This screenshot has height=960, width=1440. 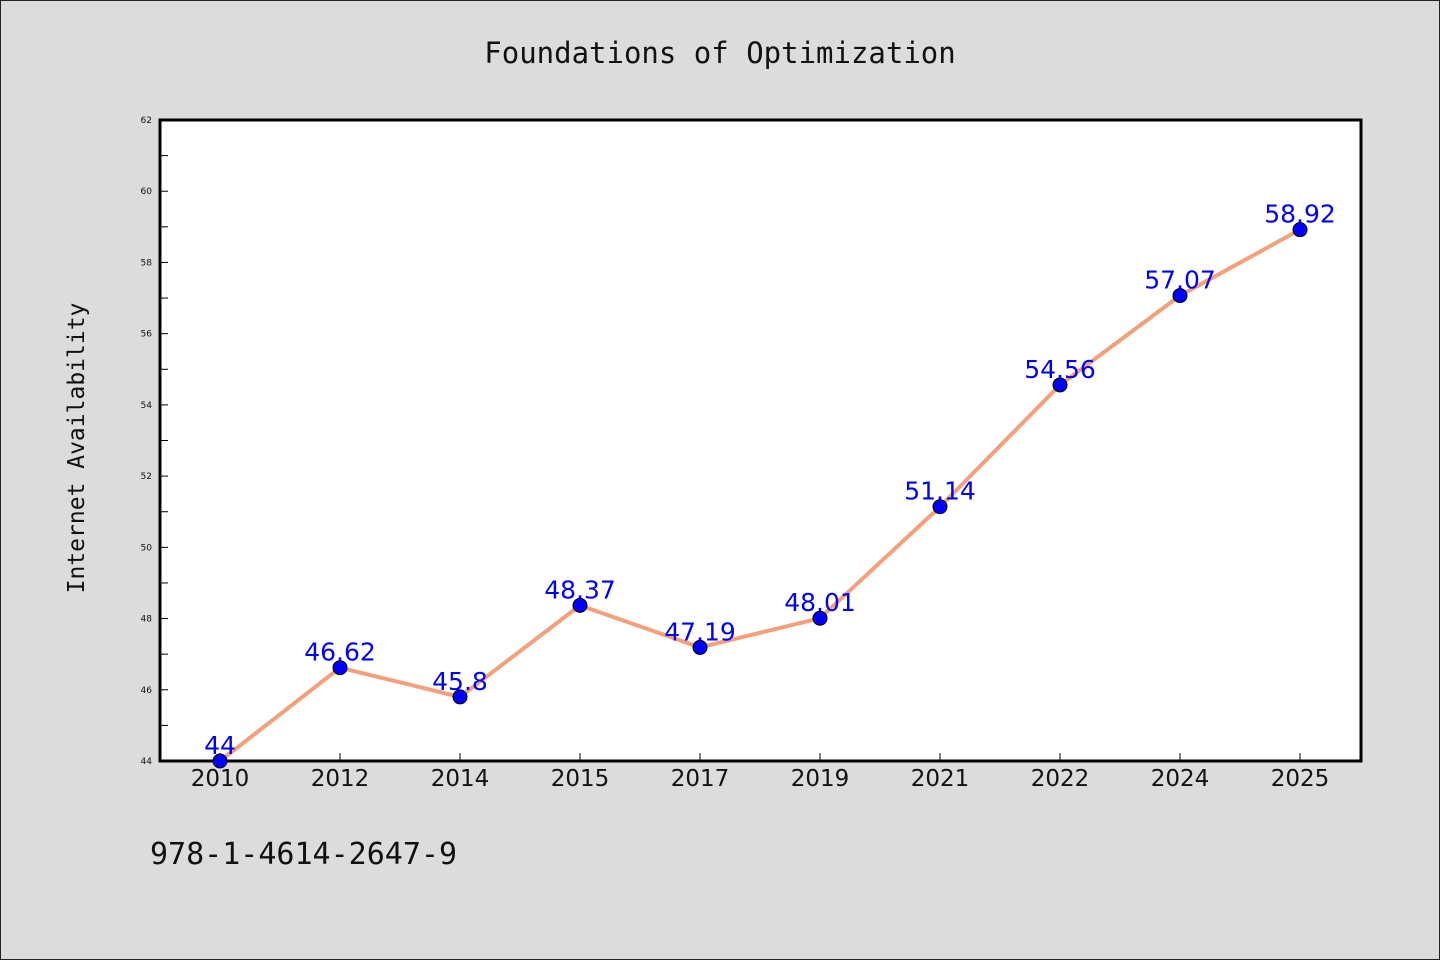 What do you see at coordinates (154, 441) in the screenshot?
I see `y-axis: 44 46 48 50 52 54 56 58 60 62` at bounding box center [154, 441].